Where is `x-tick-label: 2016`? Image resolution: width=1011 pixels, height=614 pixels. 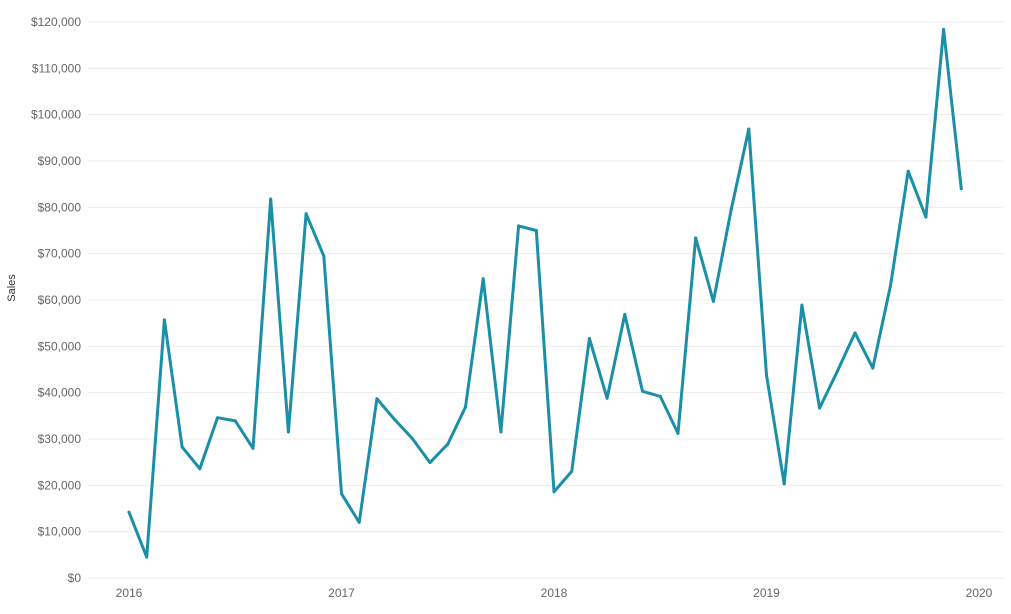 x-tick-label: 2016 is located at coordinates (129, 593).